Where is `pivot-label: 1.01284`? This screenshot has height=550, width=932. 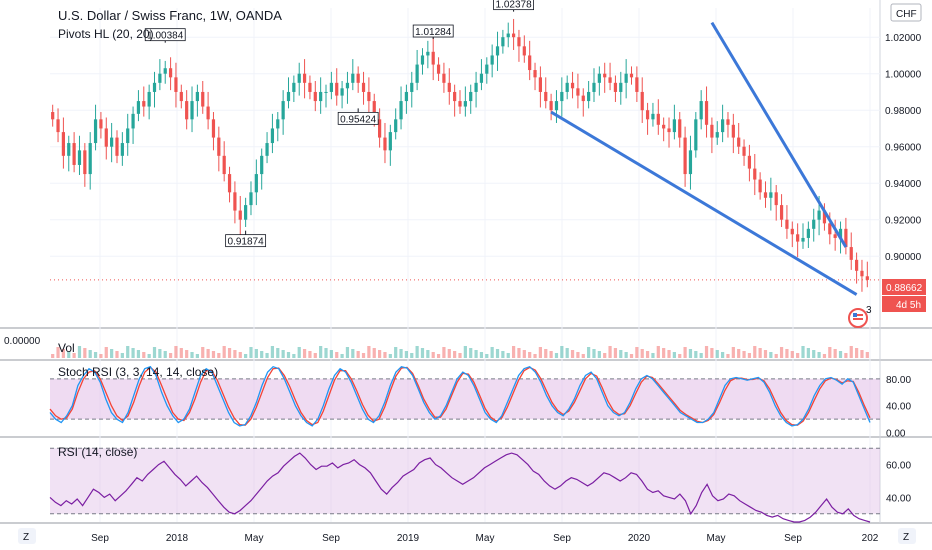
pivot-label: 1.01284 is located at coordinates (433, 32).